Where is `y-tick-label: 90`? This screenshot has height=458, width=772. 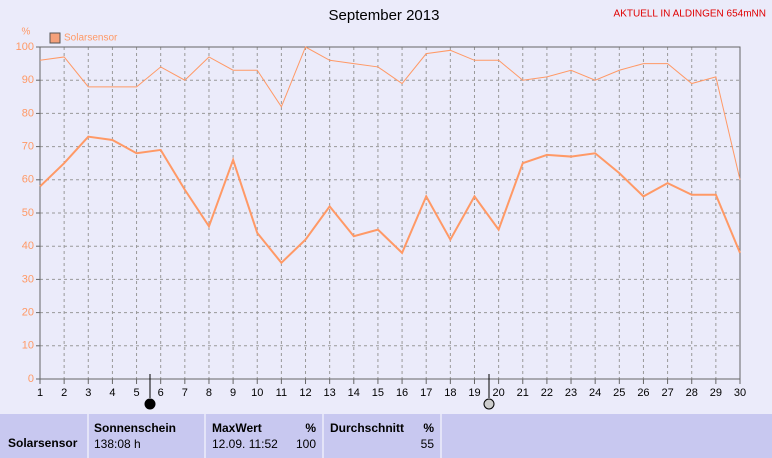 y-tick-label: 90 is located at coordinates (28, 80).